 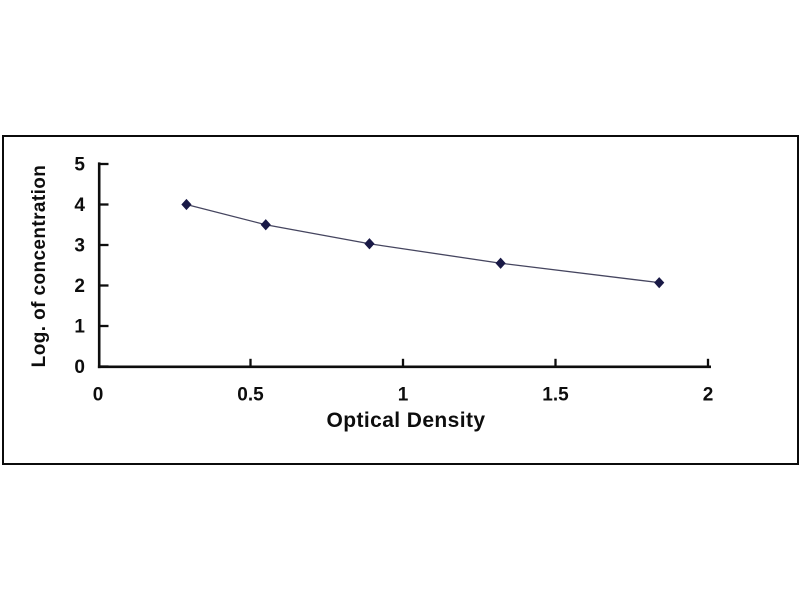 What do you see at coordinates (39, 266) in the screenshot?
I see `y-axis-title: Log. of concentration` at bounding box center [39, 266].